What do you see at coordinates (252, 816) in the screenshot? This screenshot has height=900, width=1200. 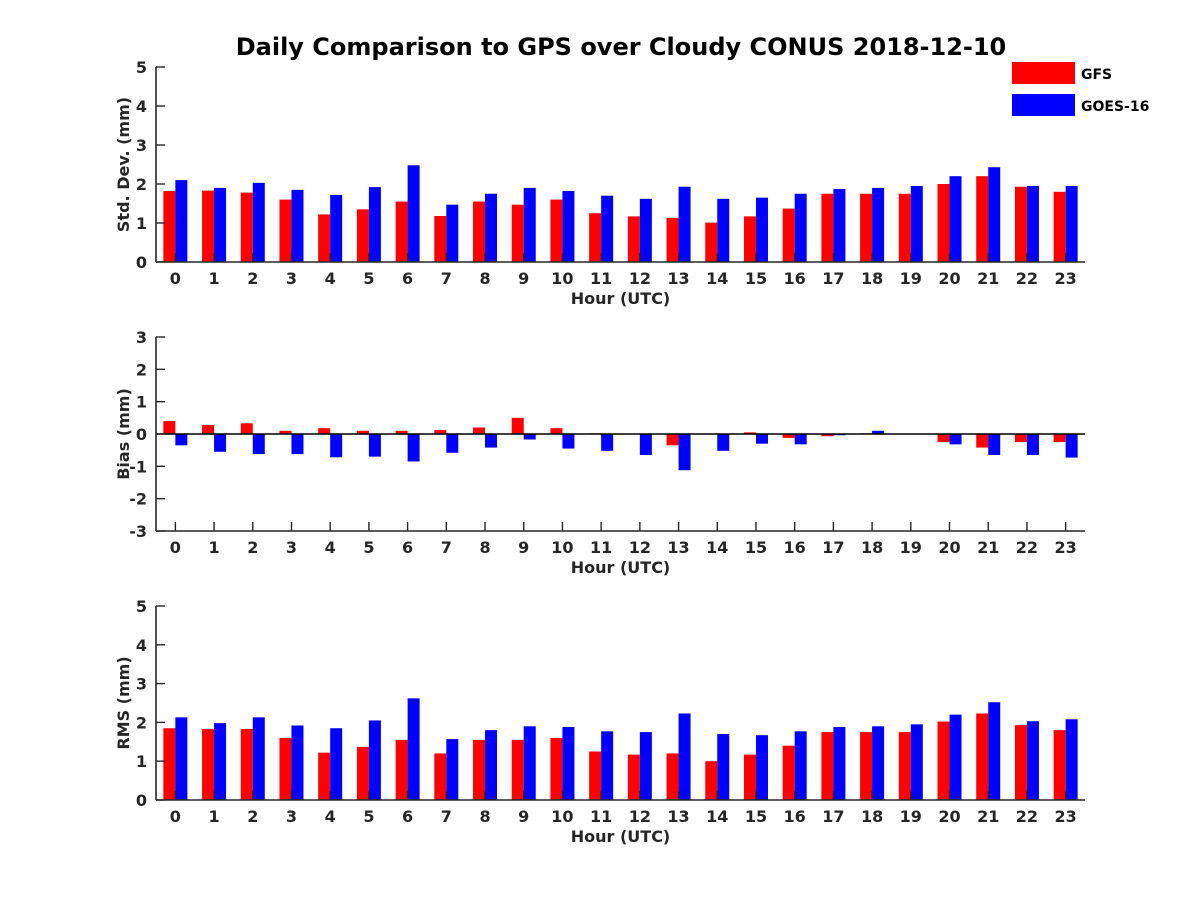 I see `x-tick-label: 2` at bounding box center [252, 816].